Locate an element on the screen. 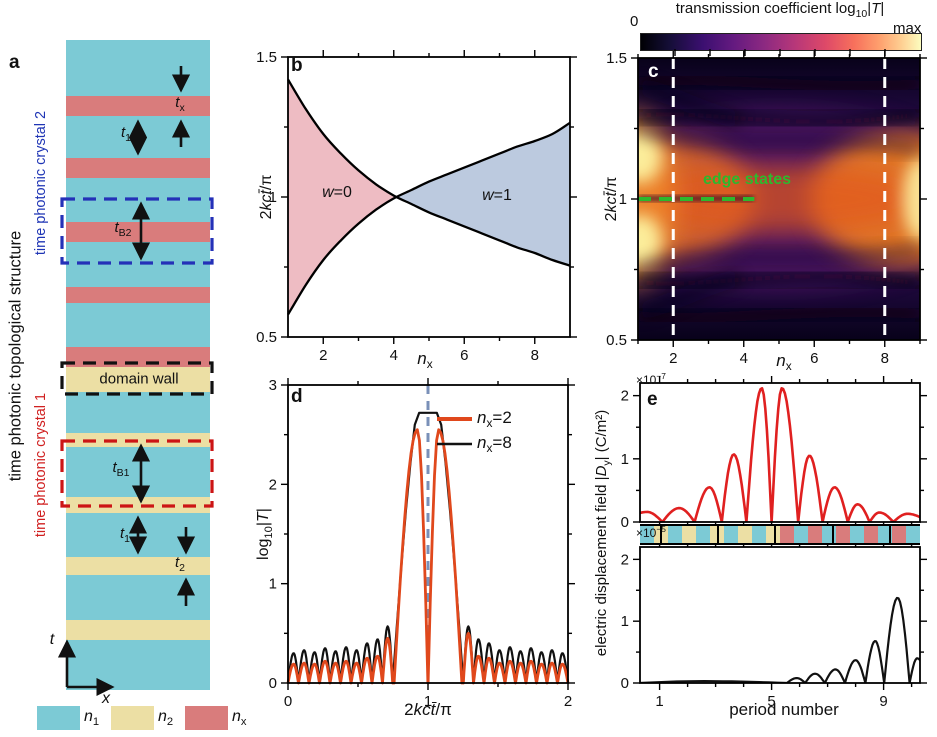 The image size is (937, 737). panel-letter-e: e is located at coordinates (652, 399).